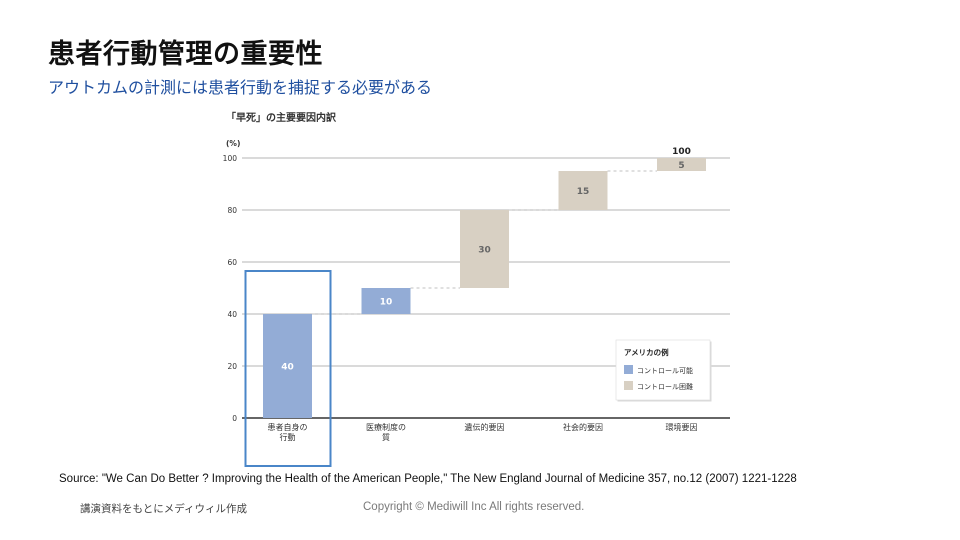 The height and width of the screenshot is (540, 960). Describe the element at coordinates (240, 87) in the screenshot. I see `slide-subtitle: アウトカムの計測には患者行動を捕捉する必要がある` at that location.